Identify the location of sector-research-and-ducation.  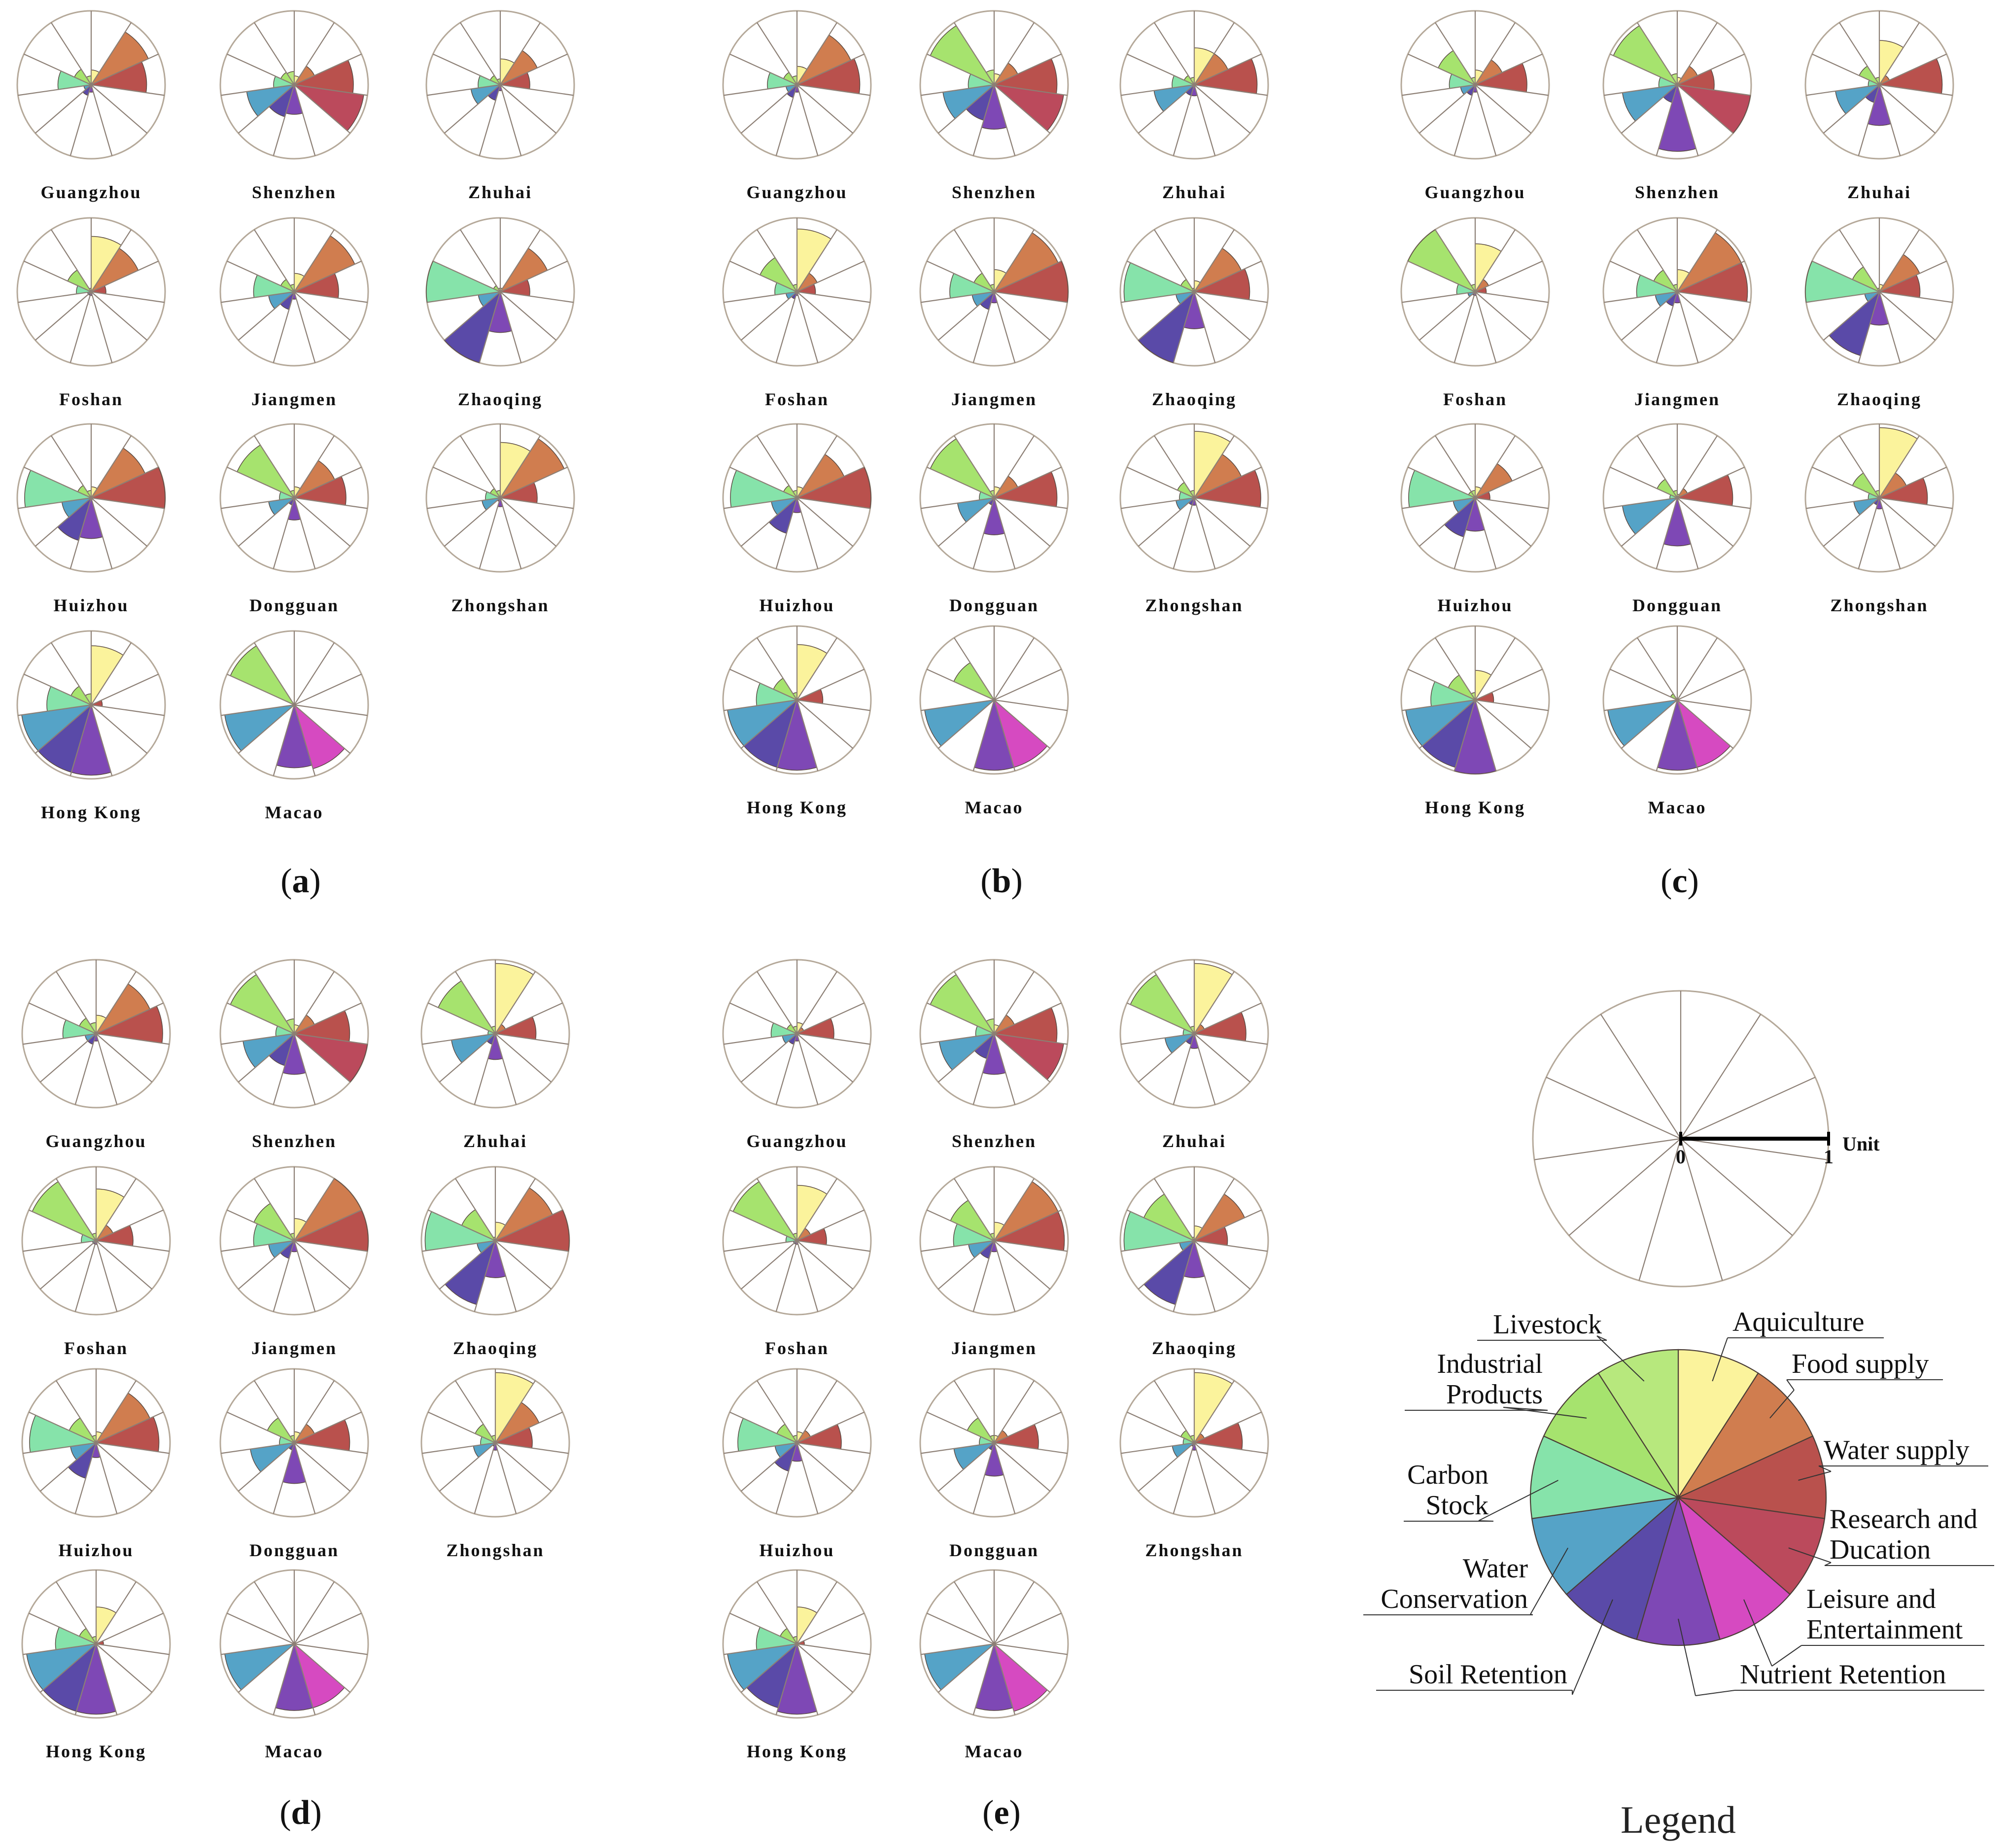
(1714, 109).